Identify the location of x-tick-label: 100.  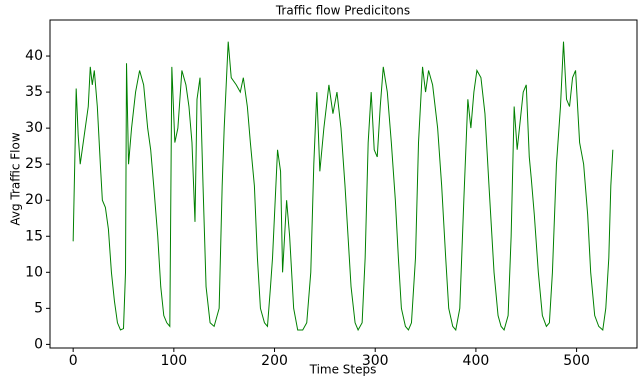
(173, 361).